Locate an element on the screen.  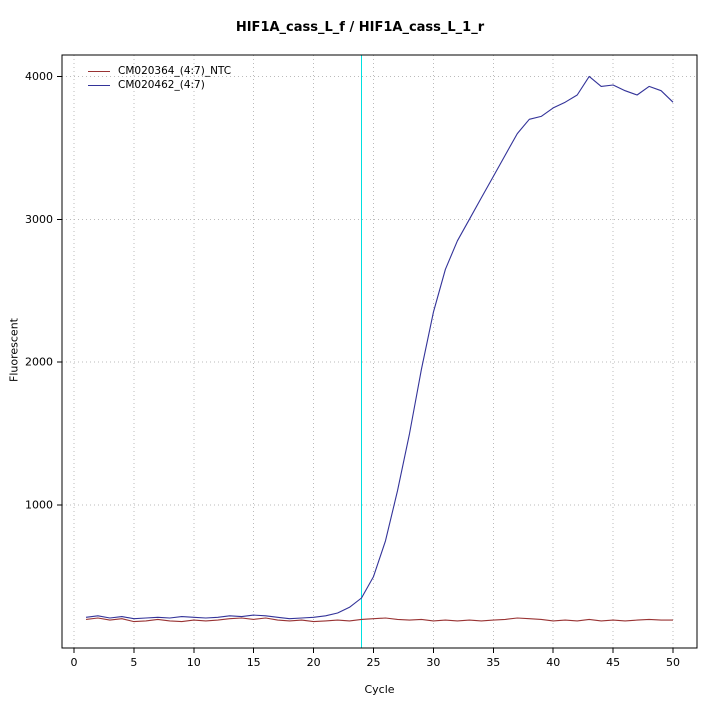
chart-title: HIF1A_cass_L_f / HIF1A_cass_L_1_r is located at coordinates (360, 27).